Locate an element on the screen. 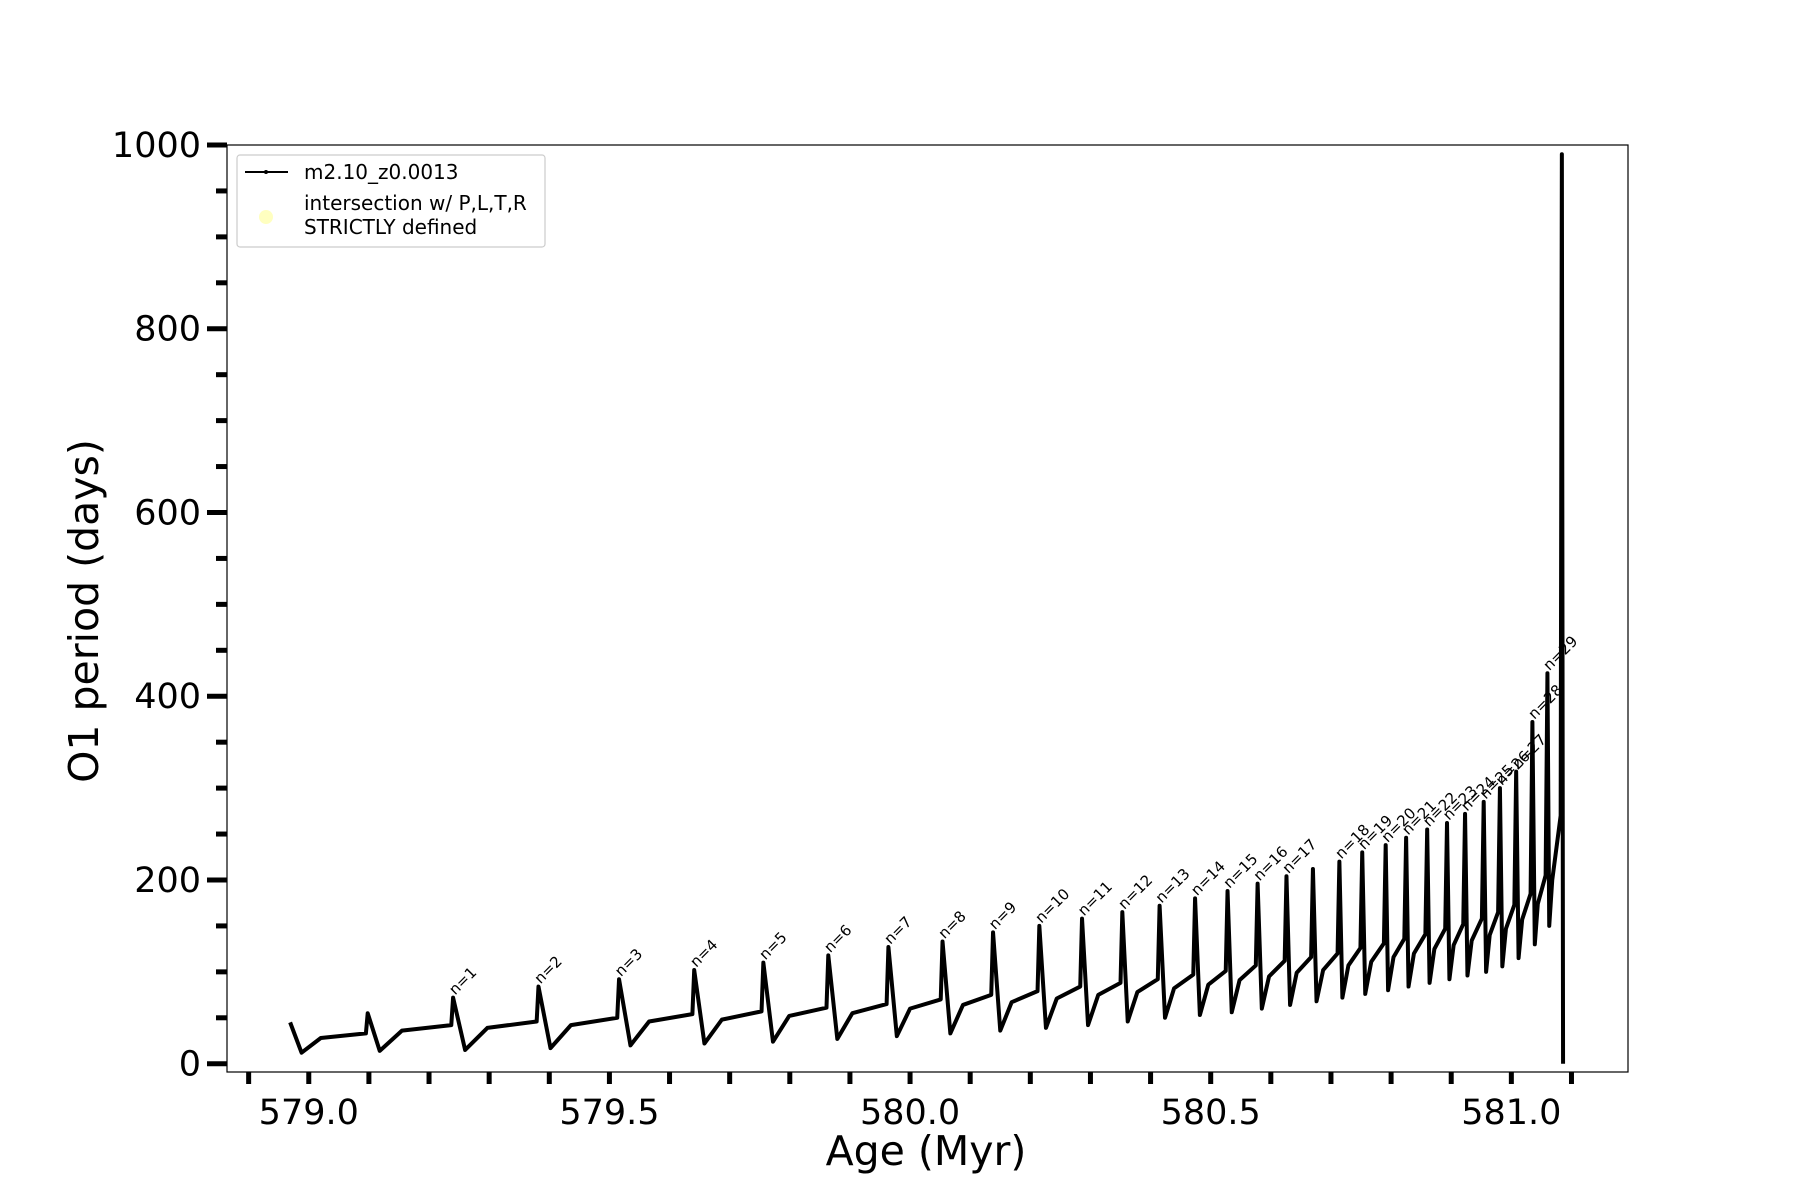 The image size is (1800, 1200). y-tick-label: 600 is located at coordinates (167, 513).